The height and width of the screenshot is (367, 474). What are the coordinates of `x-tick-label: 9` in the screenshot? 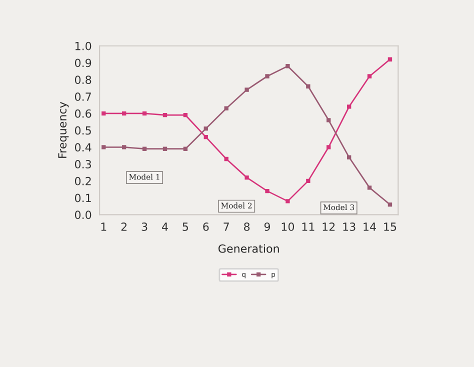 It's located at (267, 226).